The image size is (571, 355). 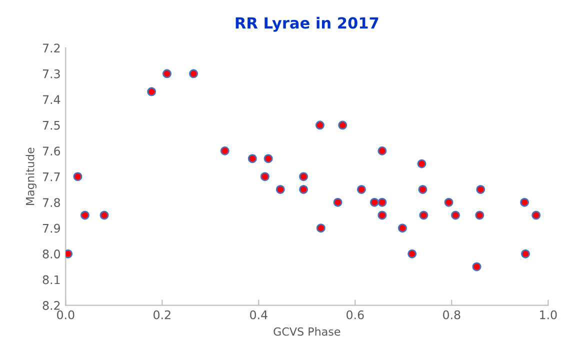 I want to click on y-tick-label: 7.7, so click(x=51, y=177).